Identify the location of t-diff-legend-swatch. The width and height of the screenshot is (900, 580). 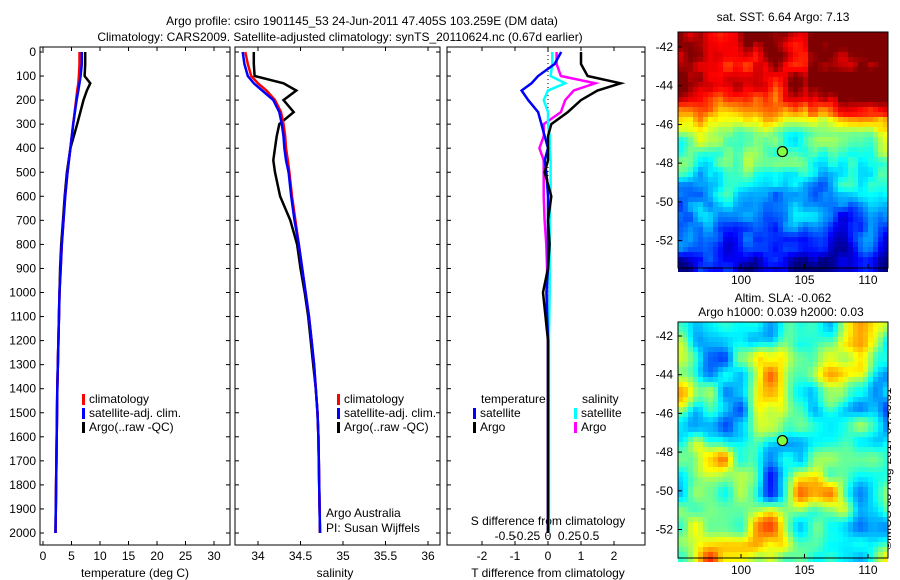
(474, 413).